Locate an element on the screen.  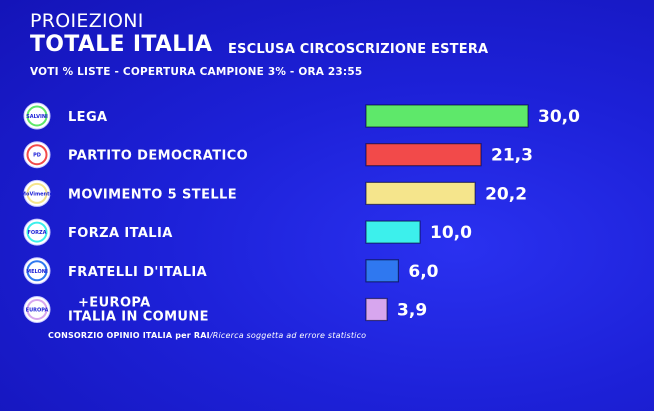
party-label-line: MOVIMENTO 5 STELLE is located at coordinates (152, 194).